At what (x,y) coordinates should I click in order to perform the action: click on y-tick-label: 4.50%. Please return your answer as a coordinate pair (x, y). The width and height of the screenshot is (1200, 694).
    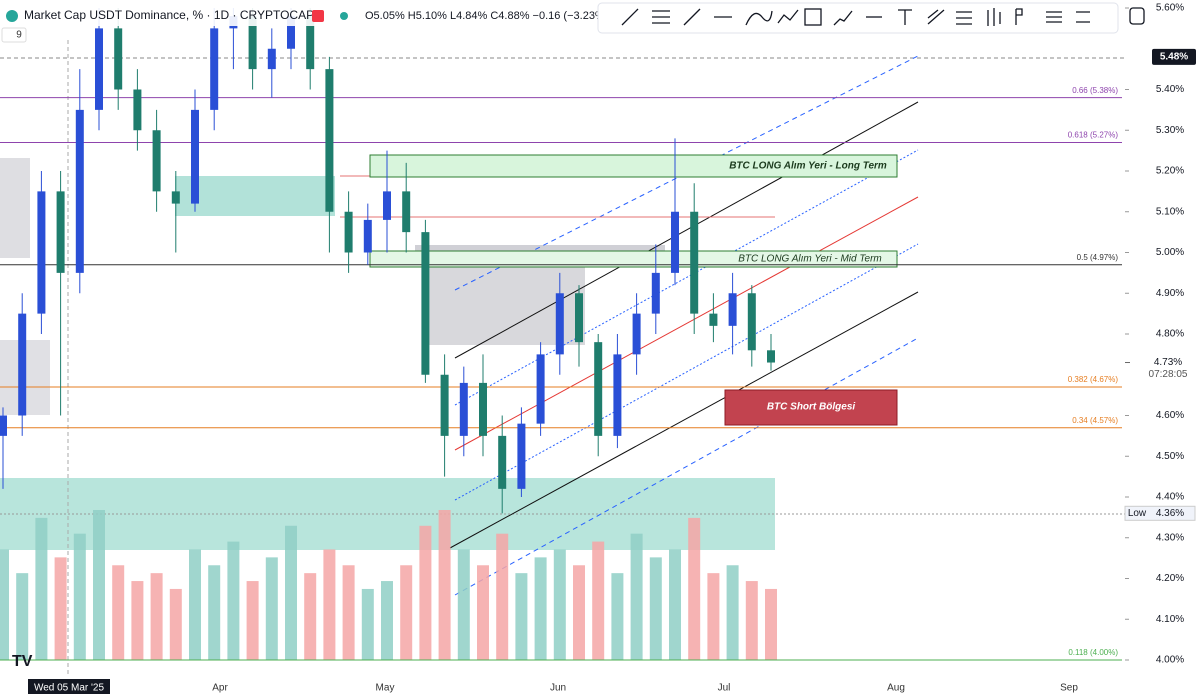
    Looking at the image, I should click on (1170, 456).